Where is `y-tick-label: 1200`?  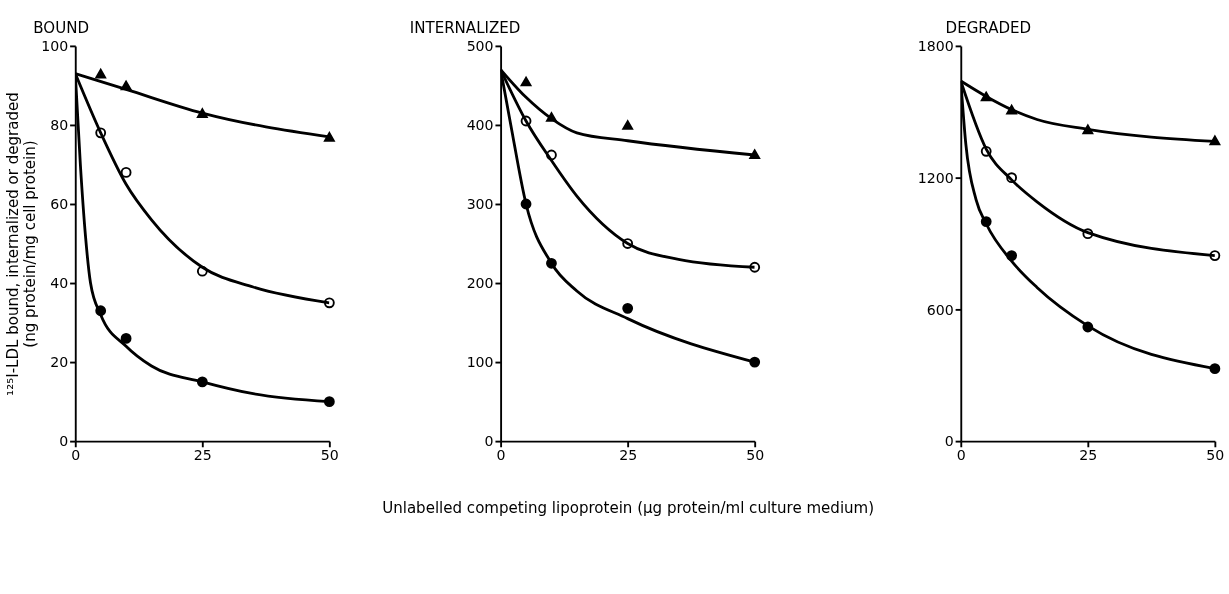
y-tick-label: 1200 is located at coordinates (935, 177).